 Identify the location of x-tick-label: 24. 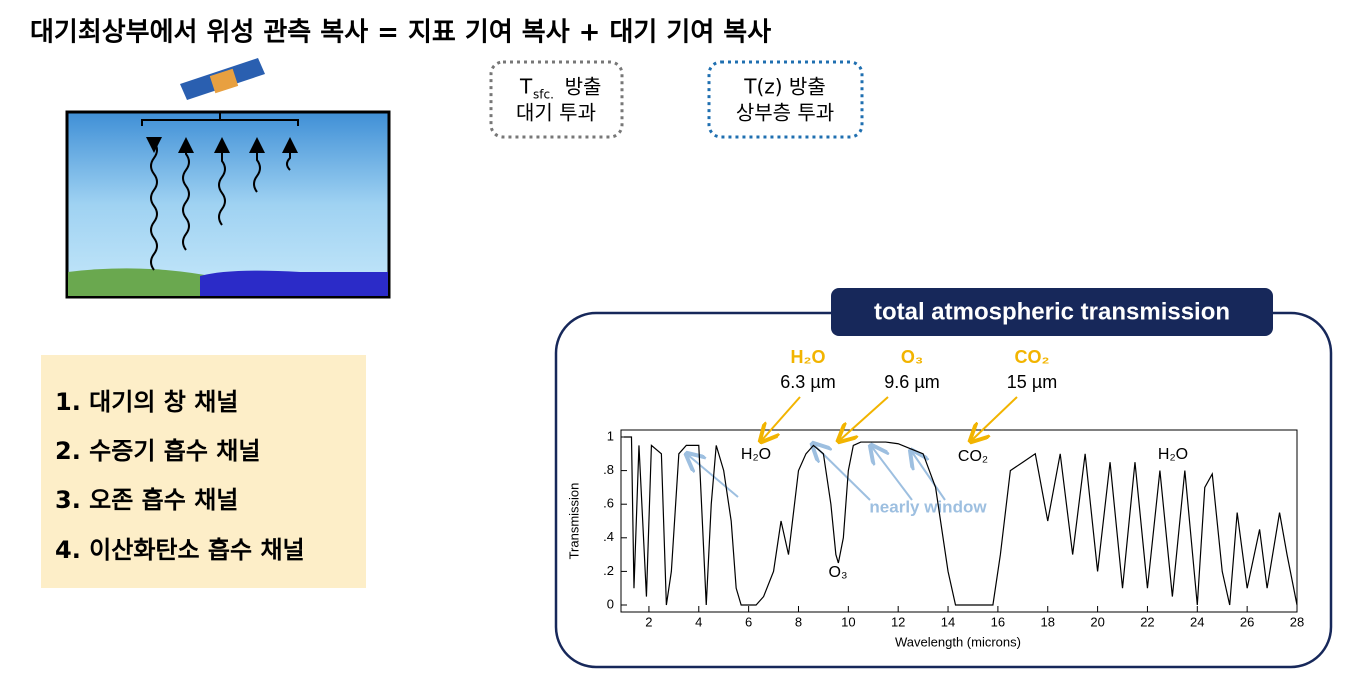
(1197, 621).